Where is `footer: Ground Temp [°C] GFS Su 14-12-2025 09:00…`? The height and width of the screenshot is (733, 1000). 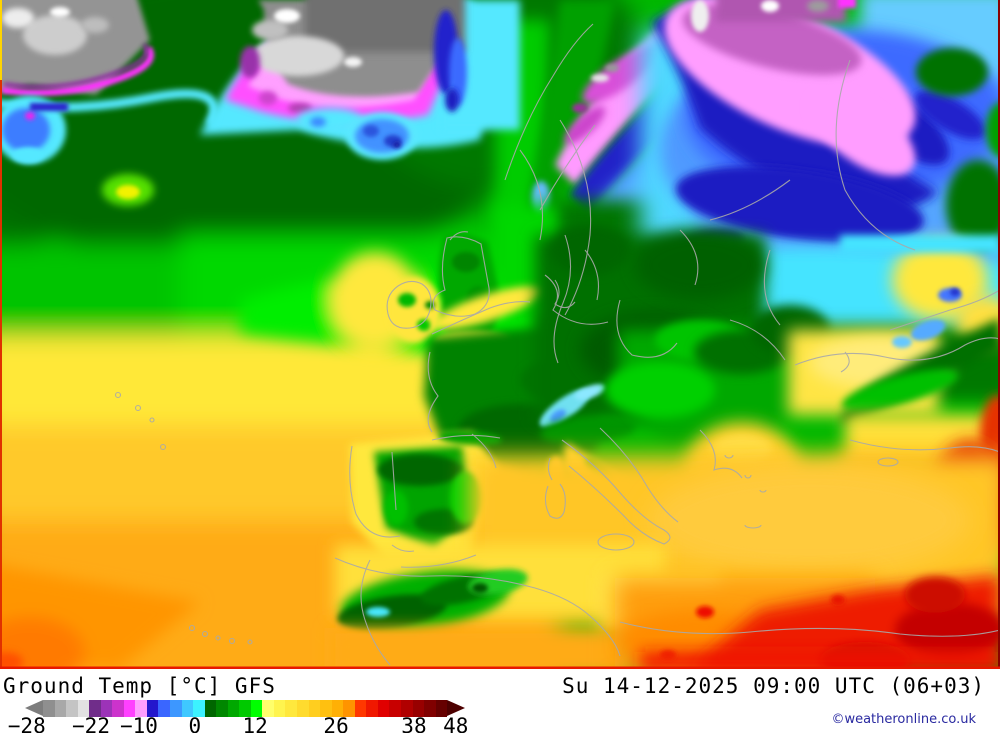
footer: Ground Temp [°C] GFS Su 14-12-2025 09:00… is located at coordinates (500, 701).